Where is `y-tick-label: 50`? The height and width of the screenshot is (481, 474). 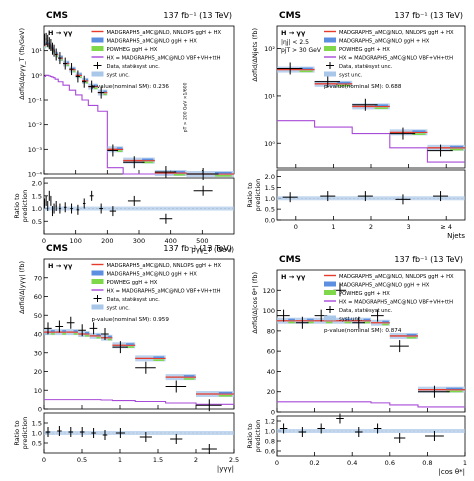
y-tick-label: 50 is located at coordinates (38, 316).